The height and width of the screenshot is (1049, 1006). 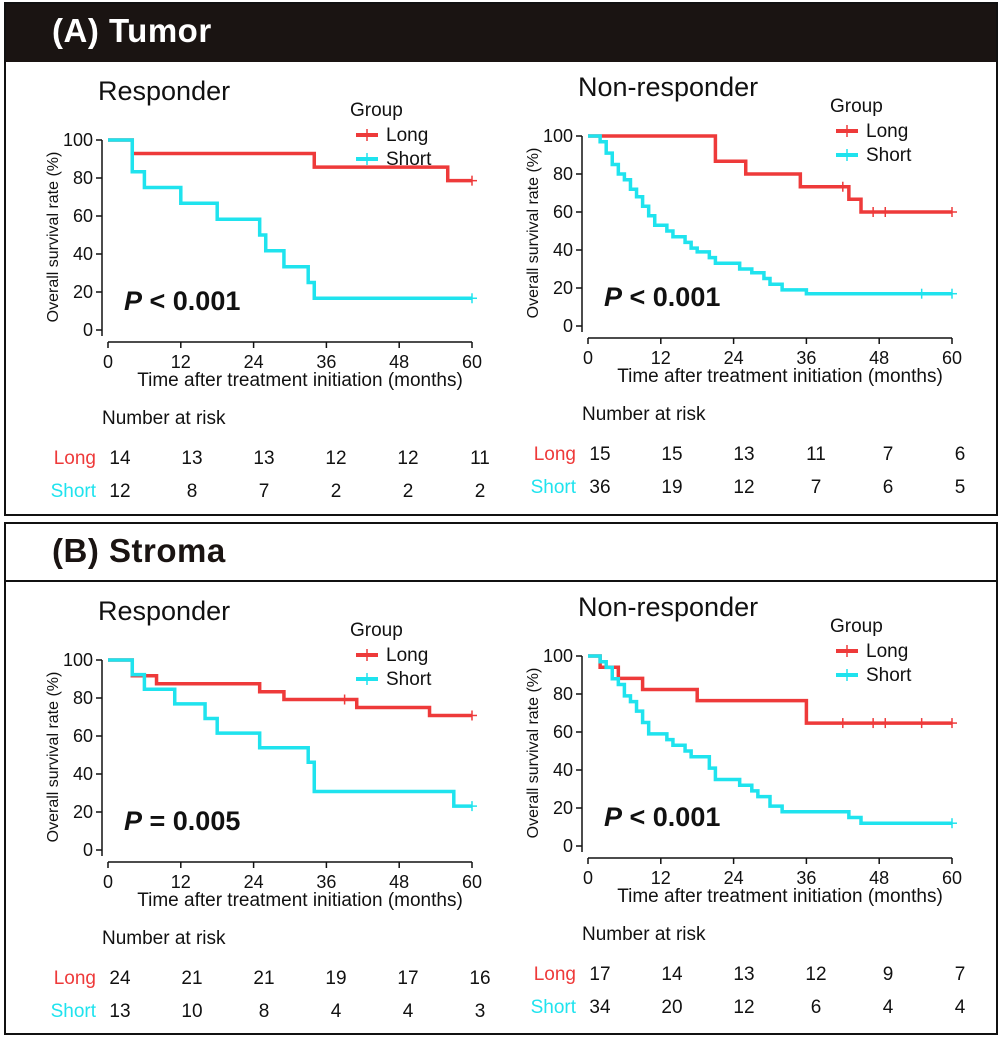 I want to click on chart-title: Non-responder, so click(x=668, y=607).